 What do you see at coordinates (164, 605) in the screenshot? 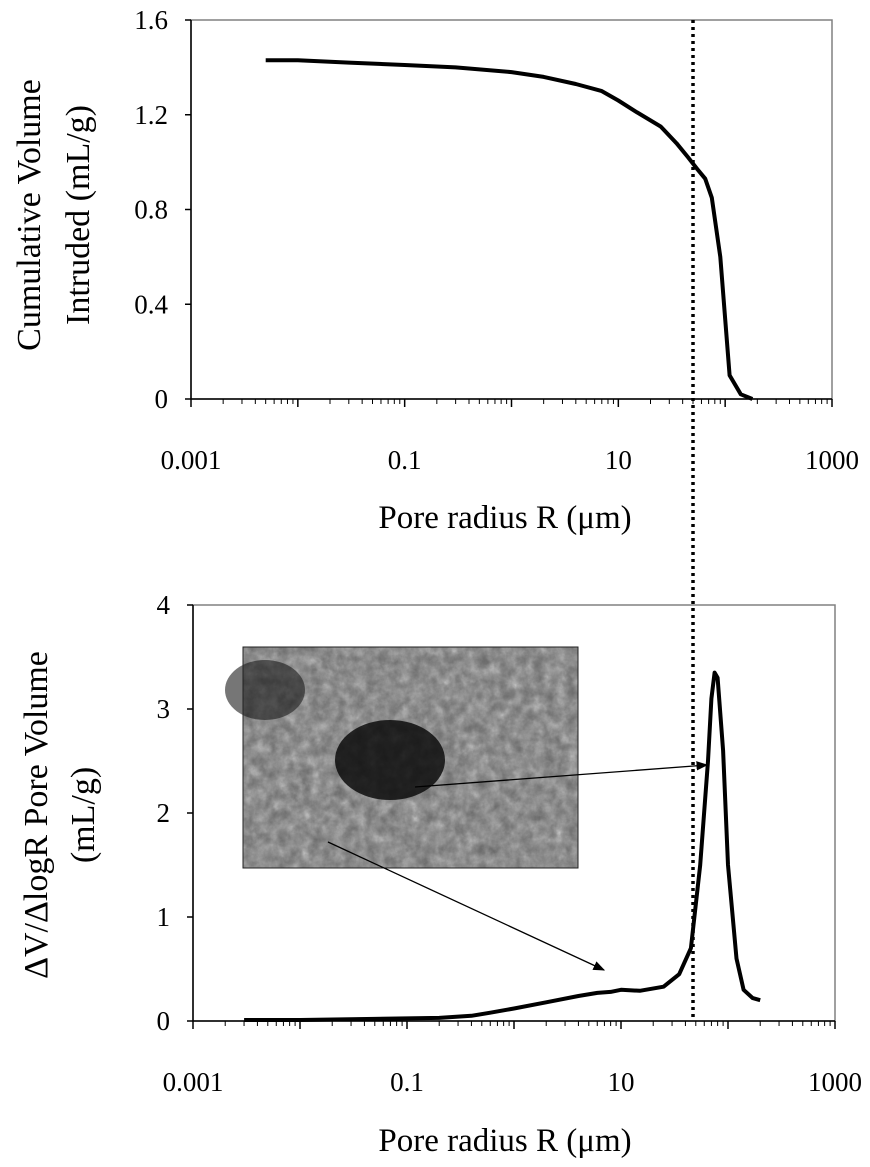
I see `y-tick-label: 4` at bounding box center [164, 605].